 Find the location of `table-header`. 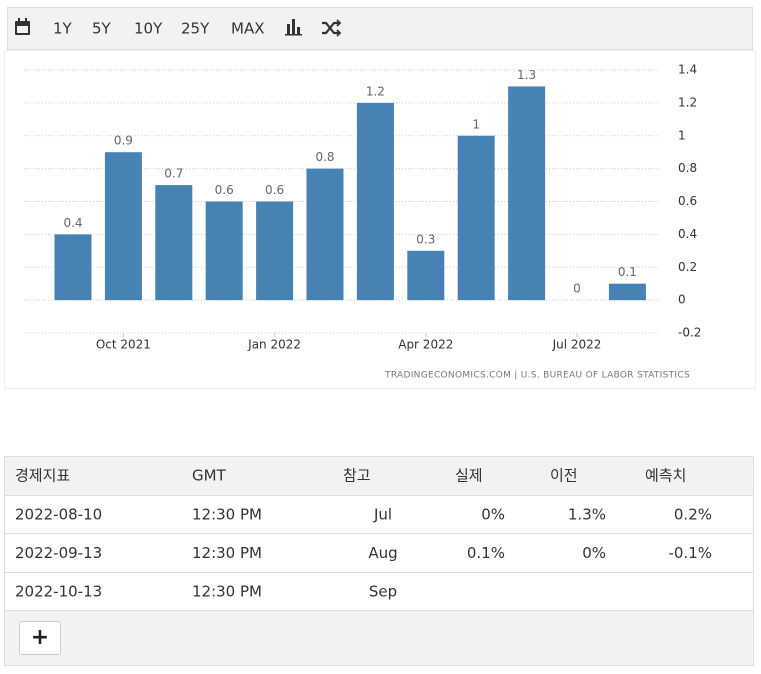

table-header is located at coordinates (379, 476).